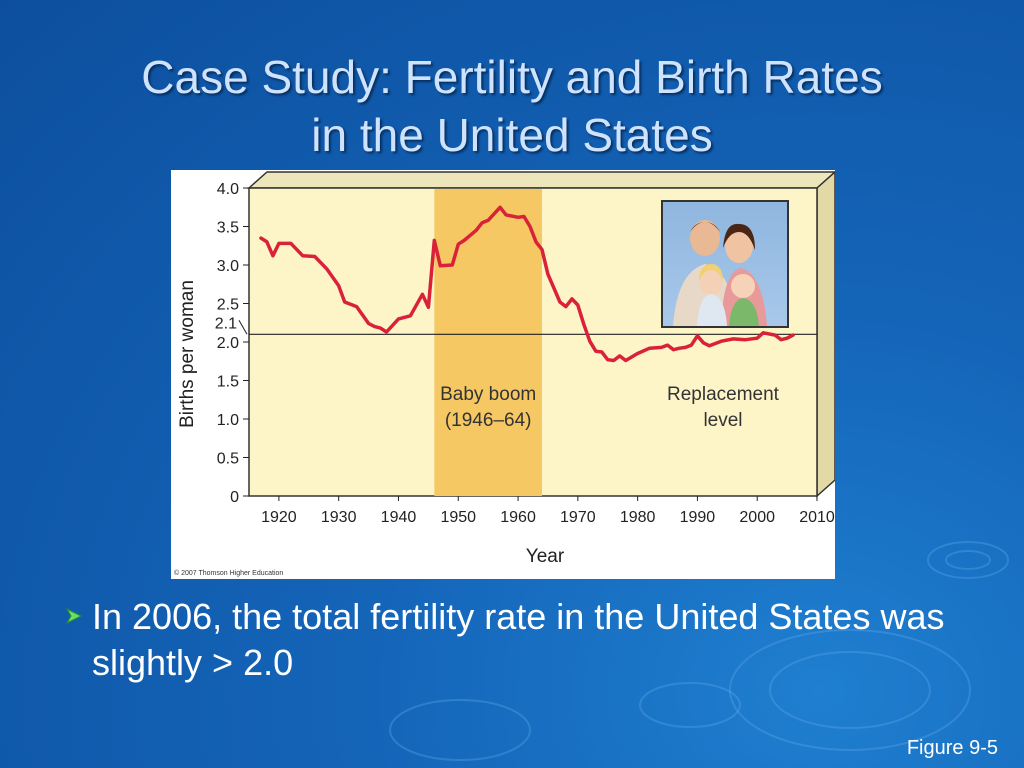 The height and width of the screenshot is (768, 1024). Describe the element at coordinates (458, 517) in the screenshot. I see `x-tick-label: 1950` at that location.